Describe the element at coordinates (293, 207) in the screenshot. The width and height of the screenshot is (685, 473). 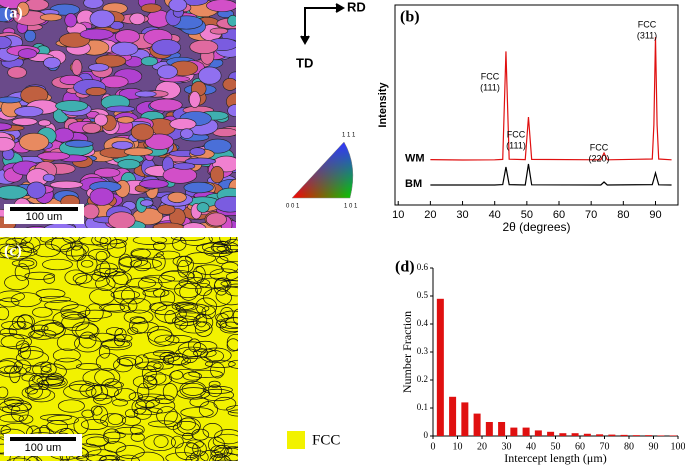
I see `ipf-label: 0 0 1` at that location.